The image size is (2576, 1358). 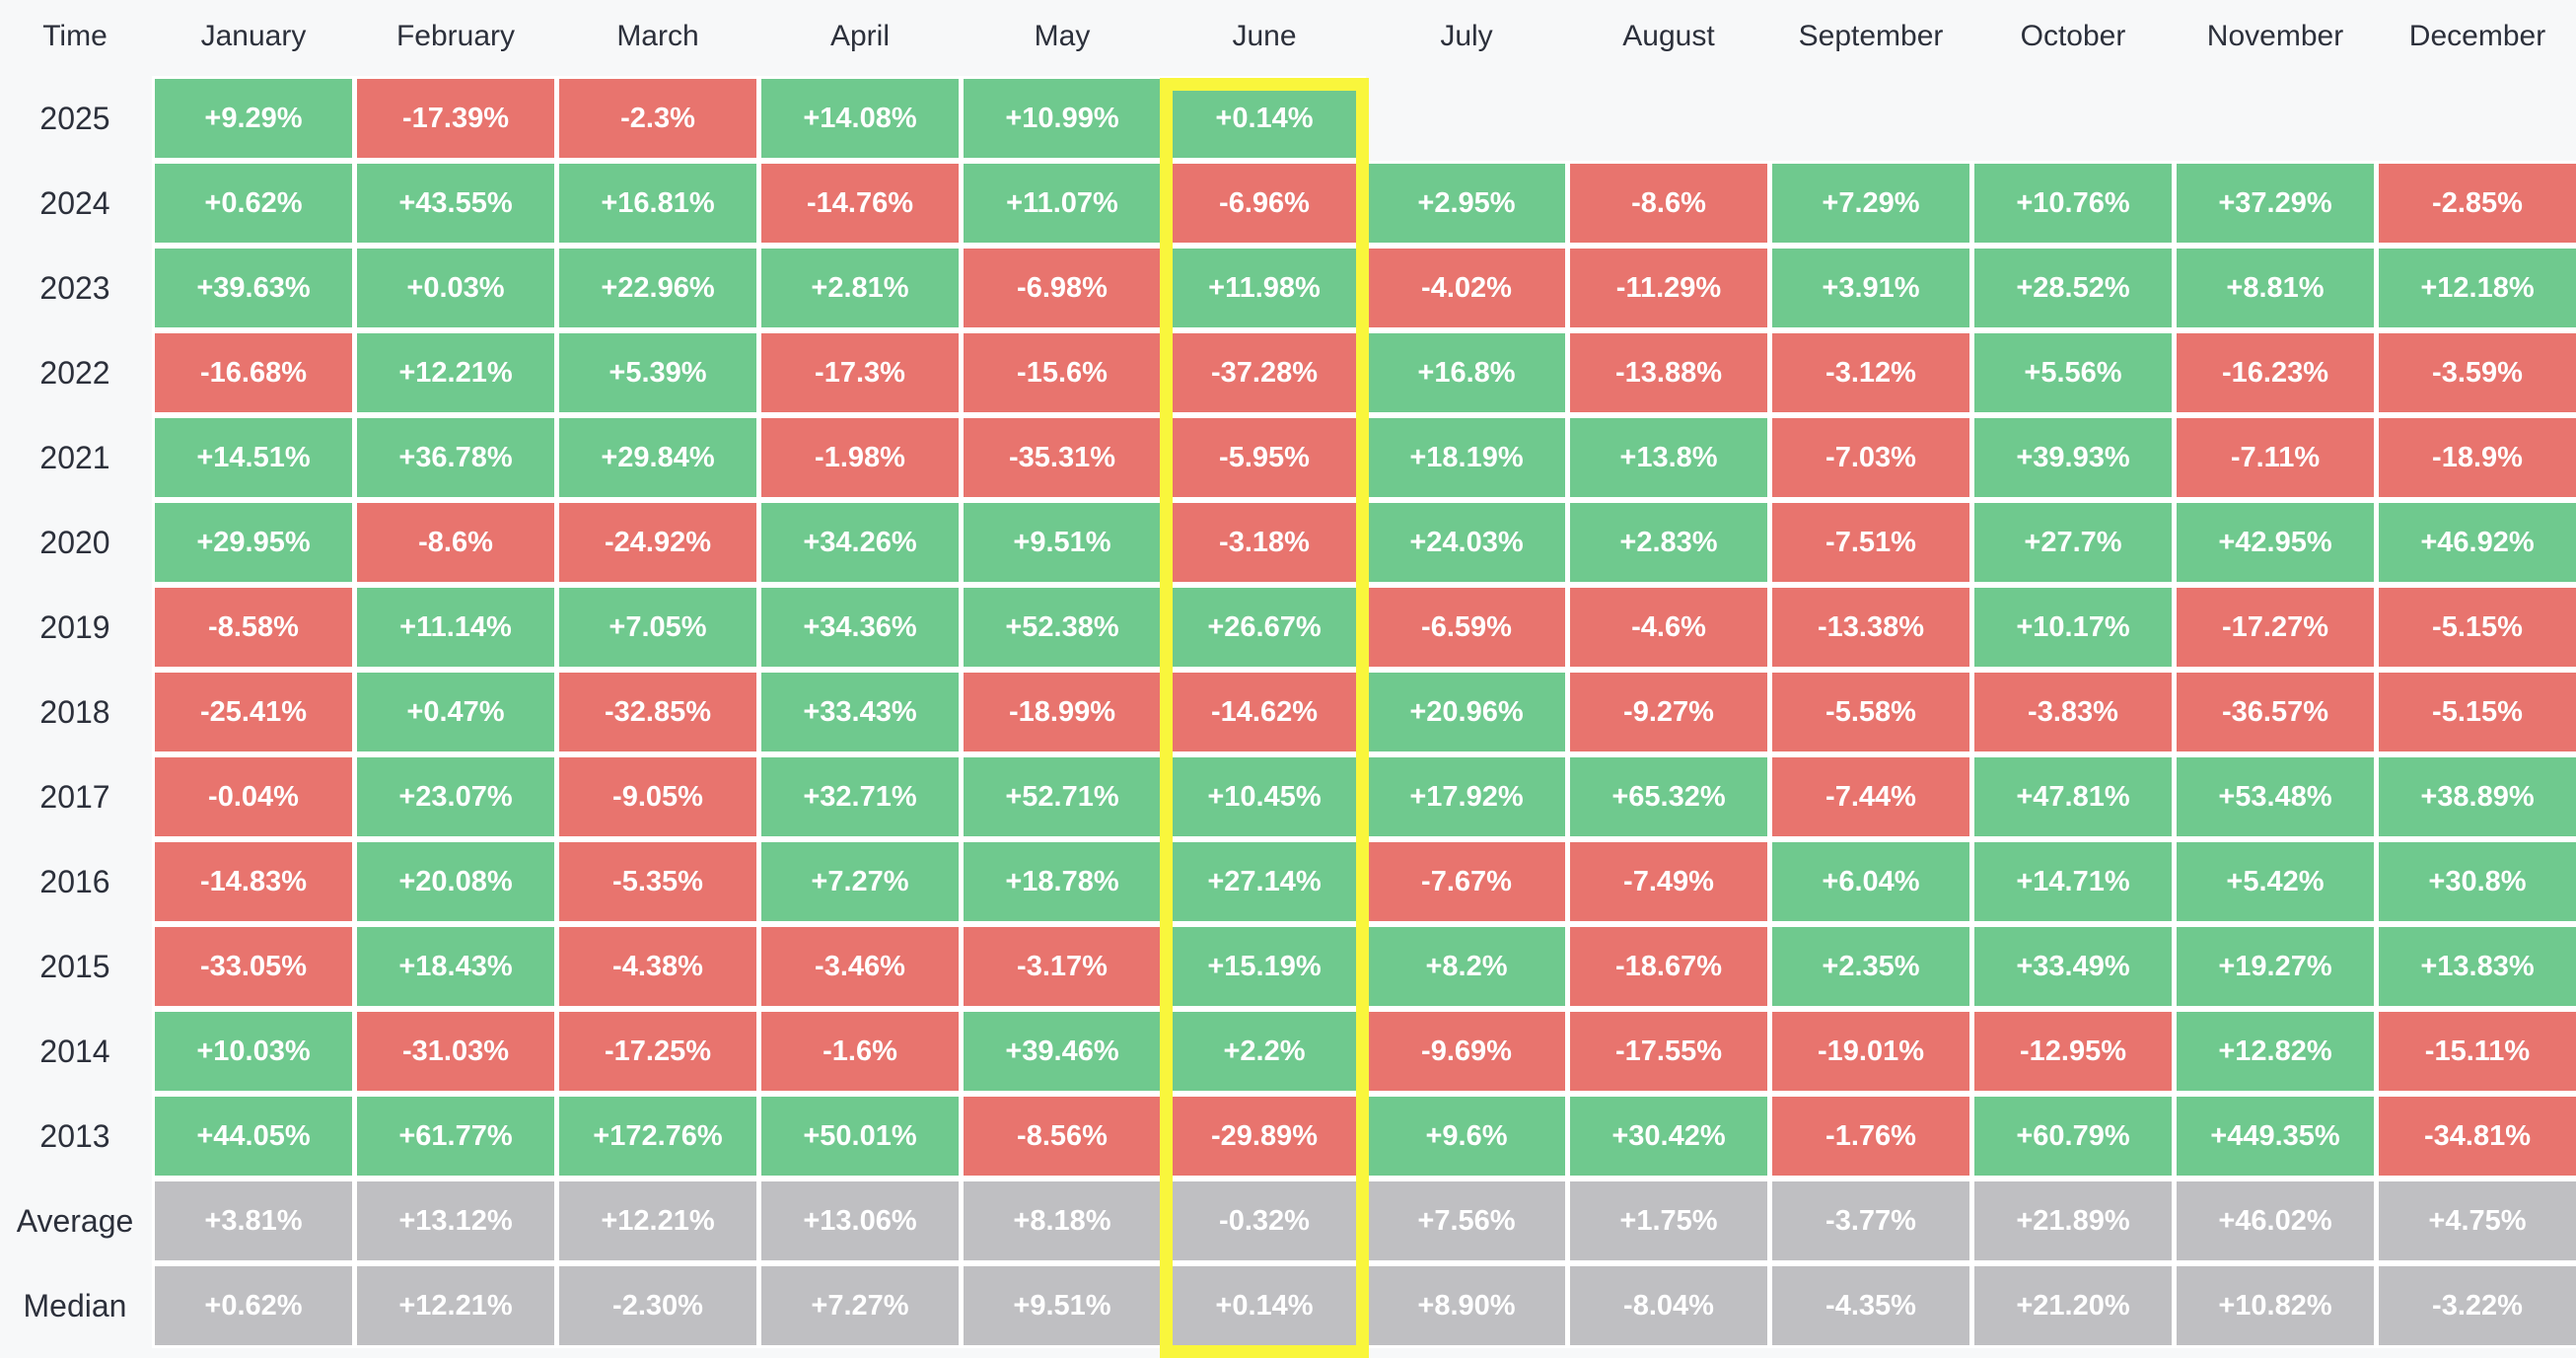 I want to click on cell: -1.6%, so click(x=860, y=1051).